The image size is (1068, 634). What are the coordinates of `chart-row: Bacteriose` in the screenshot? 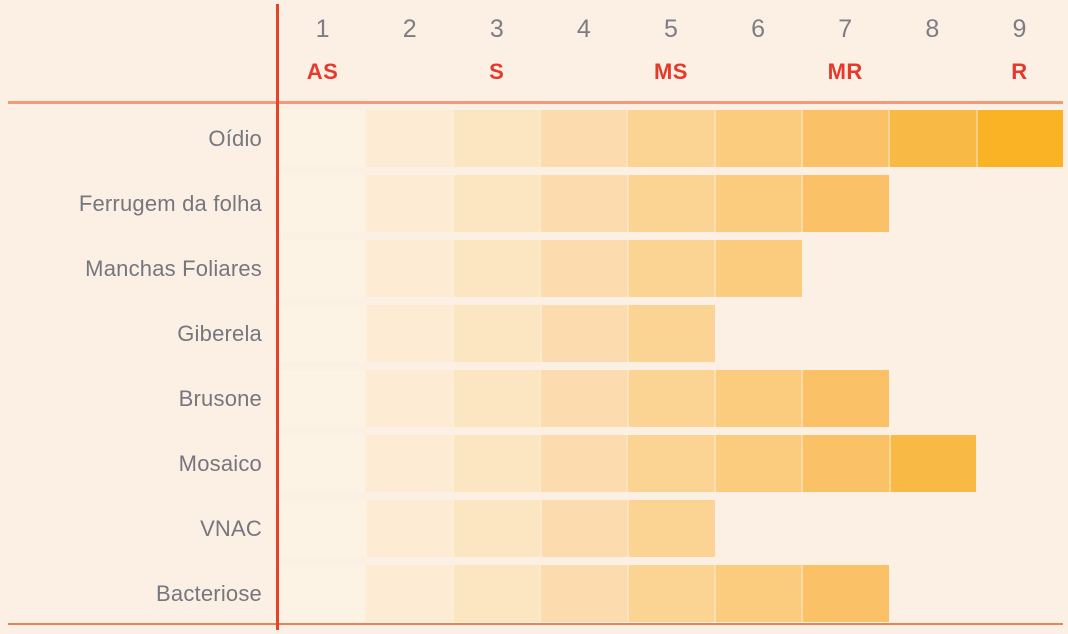 It's located at (531, 593).